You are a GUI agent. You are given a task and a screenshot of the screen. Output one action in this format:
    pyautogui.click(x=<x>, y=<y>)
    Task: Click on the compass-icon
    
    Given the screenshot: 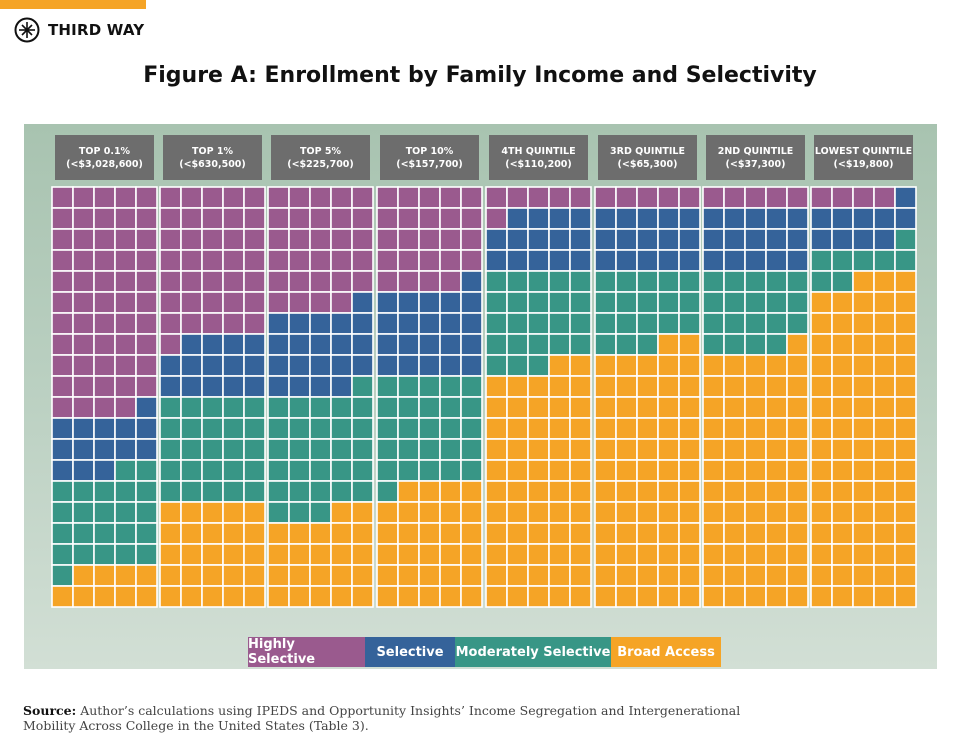 What is the action you would take?
    pyautogui.click(x=27, y=30)
    